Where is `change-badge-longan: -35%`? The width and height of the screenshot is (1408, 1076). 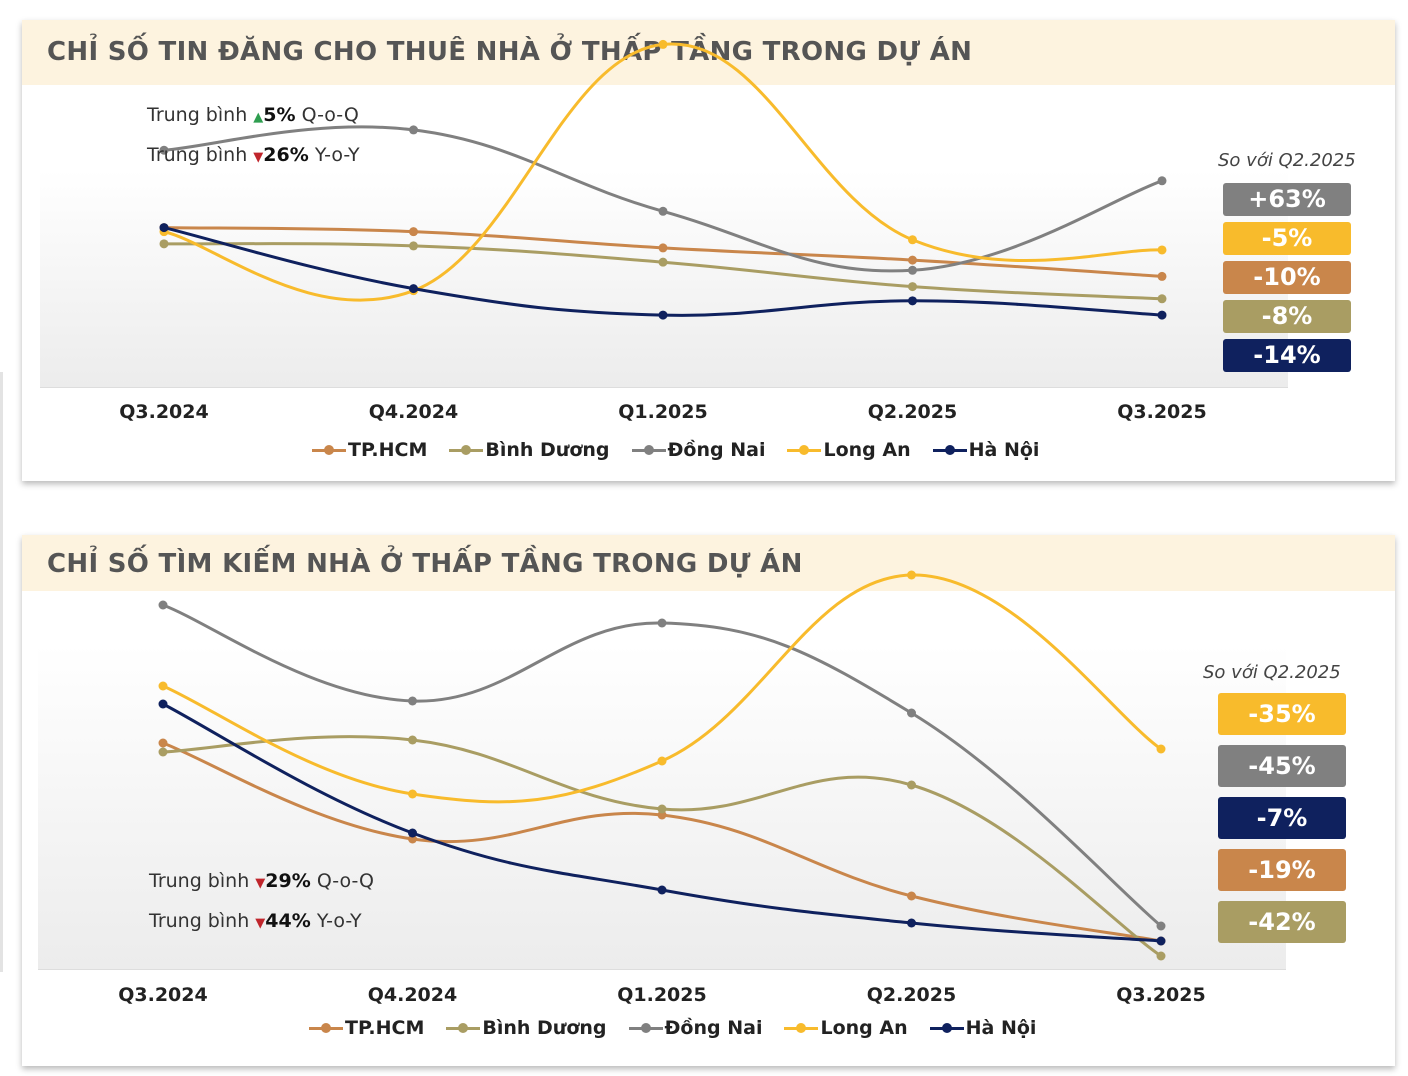
change-badge-longan: -35% is located at coordinates (1282, 714).